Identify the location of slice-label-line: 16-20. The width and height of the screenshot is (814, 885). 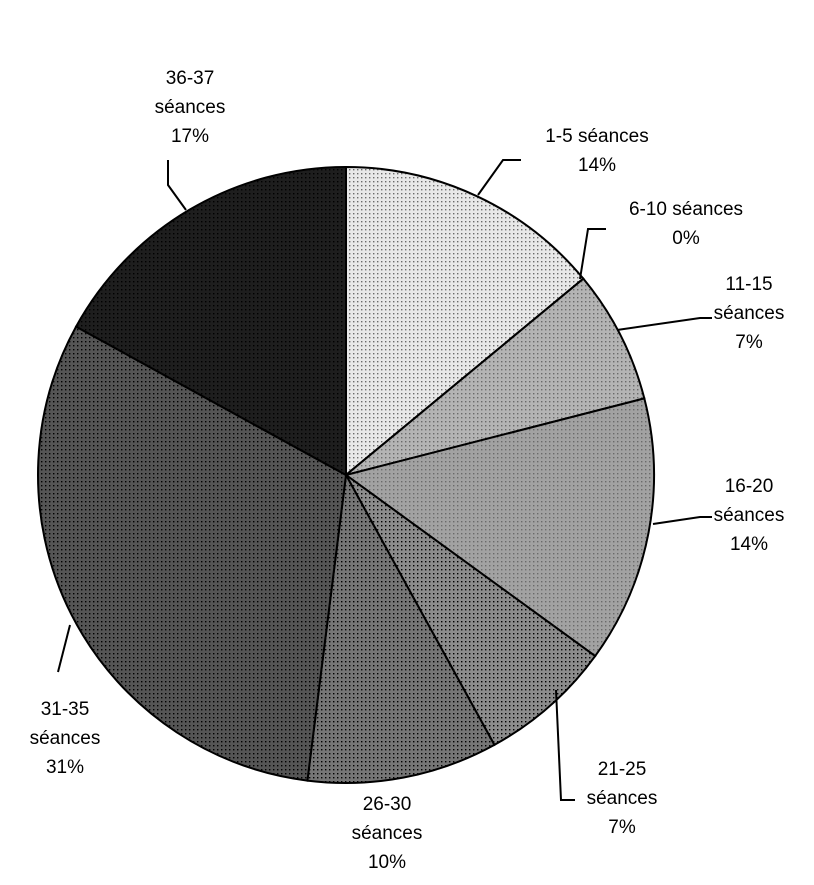
(749, 486).